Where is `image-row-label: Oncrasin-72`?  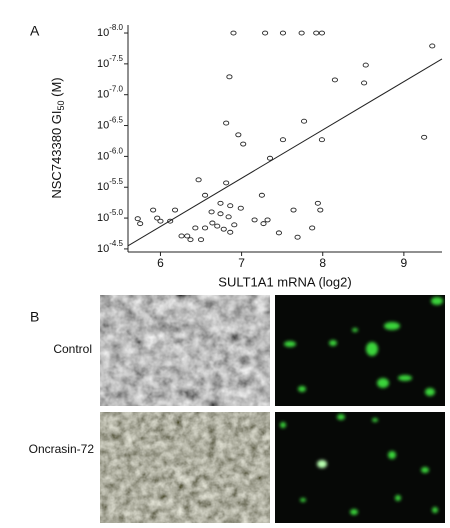
image-row-label: Oncrasin-72 is located at coordinates (62, 449).